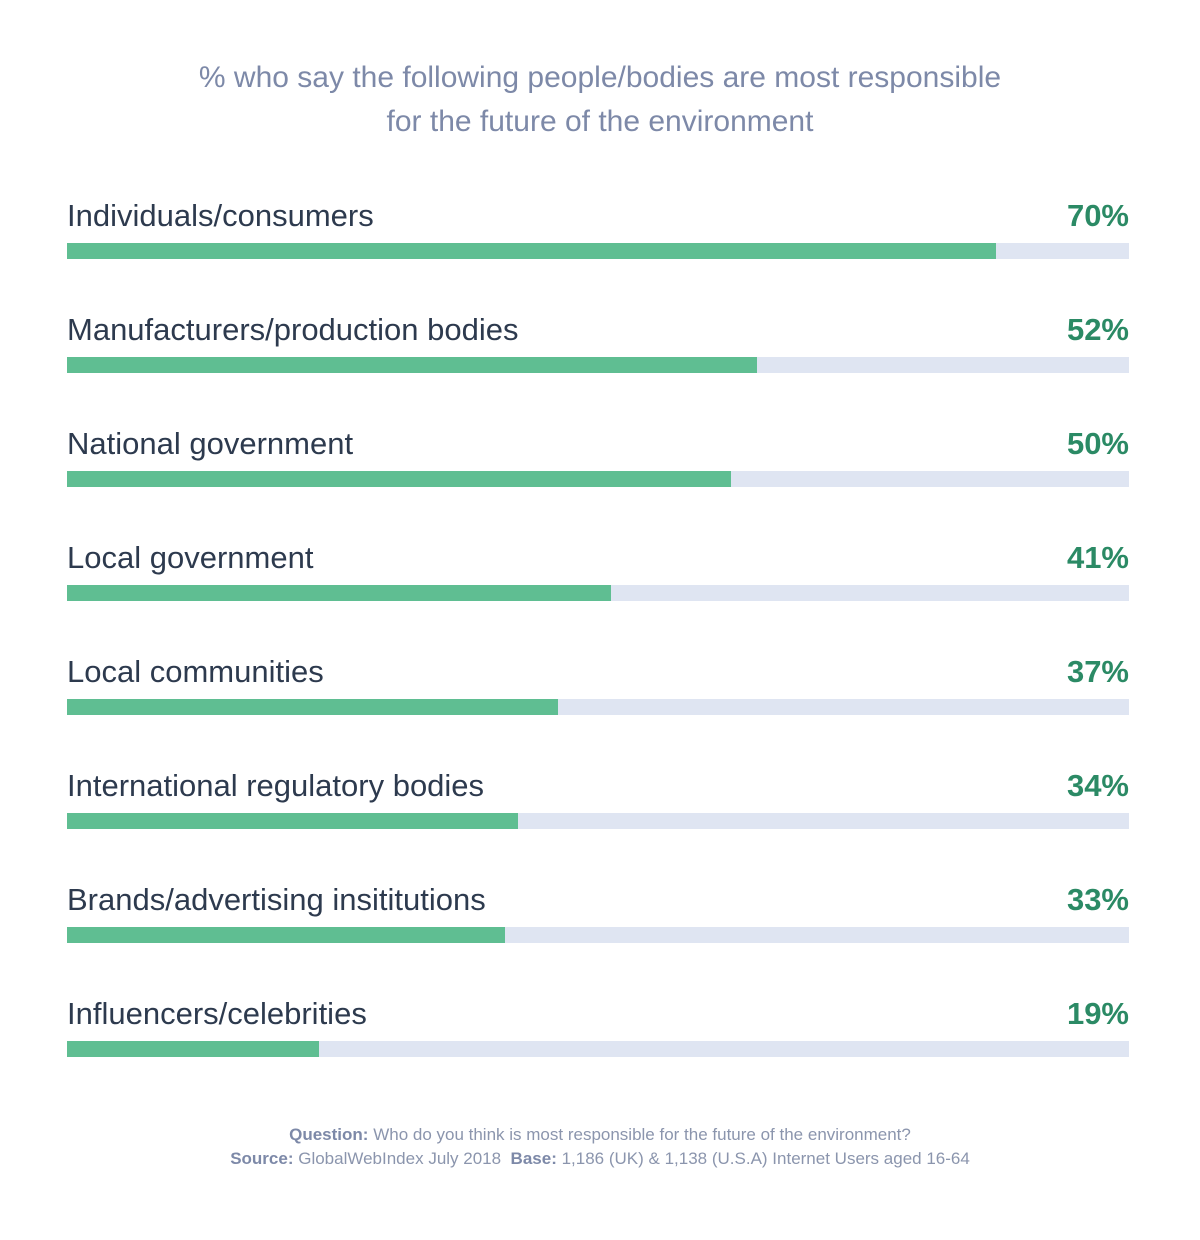  What do you see at coordinates (1097, 557) in the screenshot?
I see `bar-value-label: 41%` at bounding box center [1097, 557].